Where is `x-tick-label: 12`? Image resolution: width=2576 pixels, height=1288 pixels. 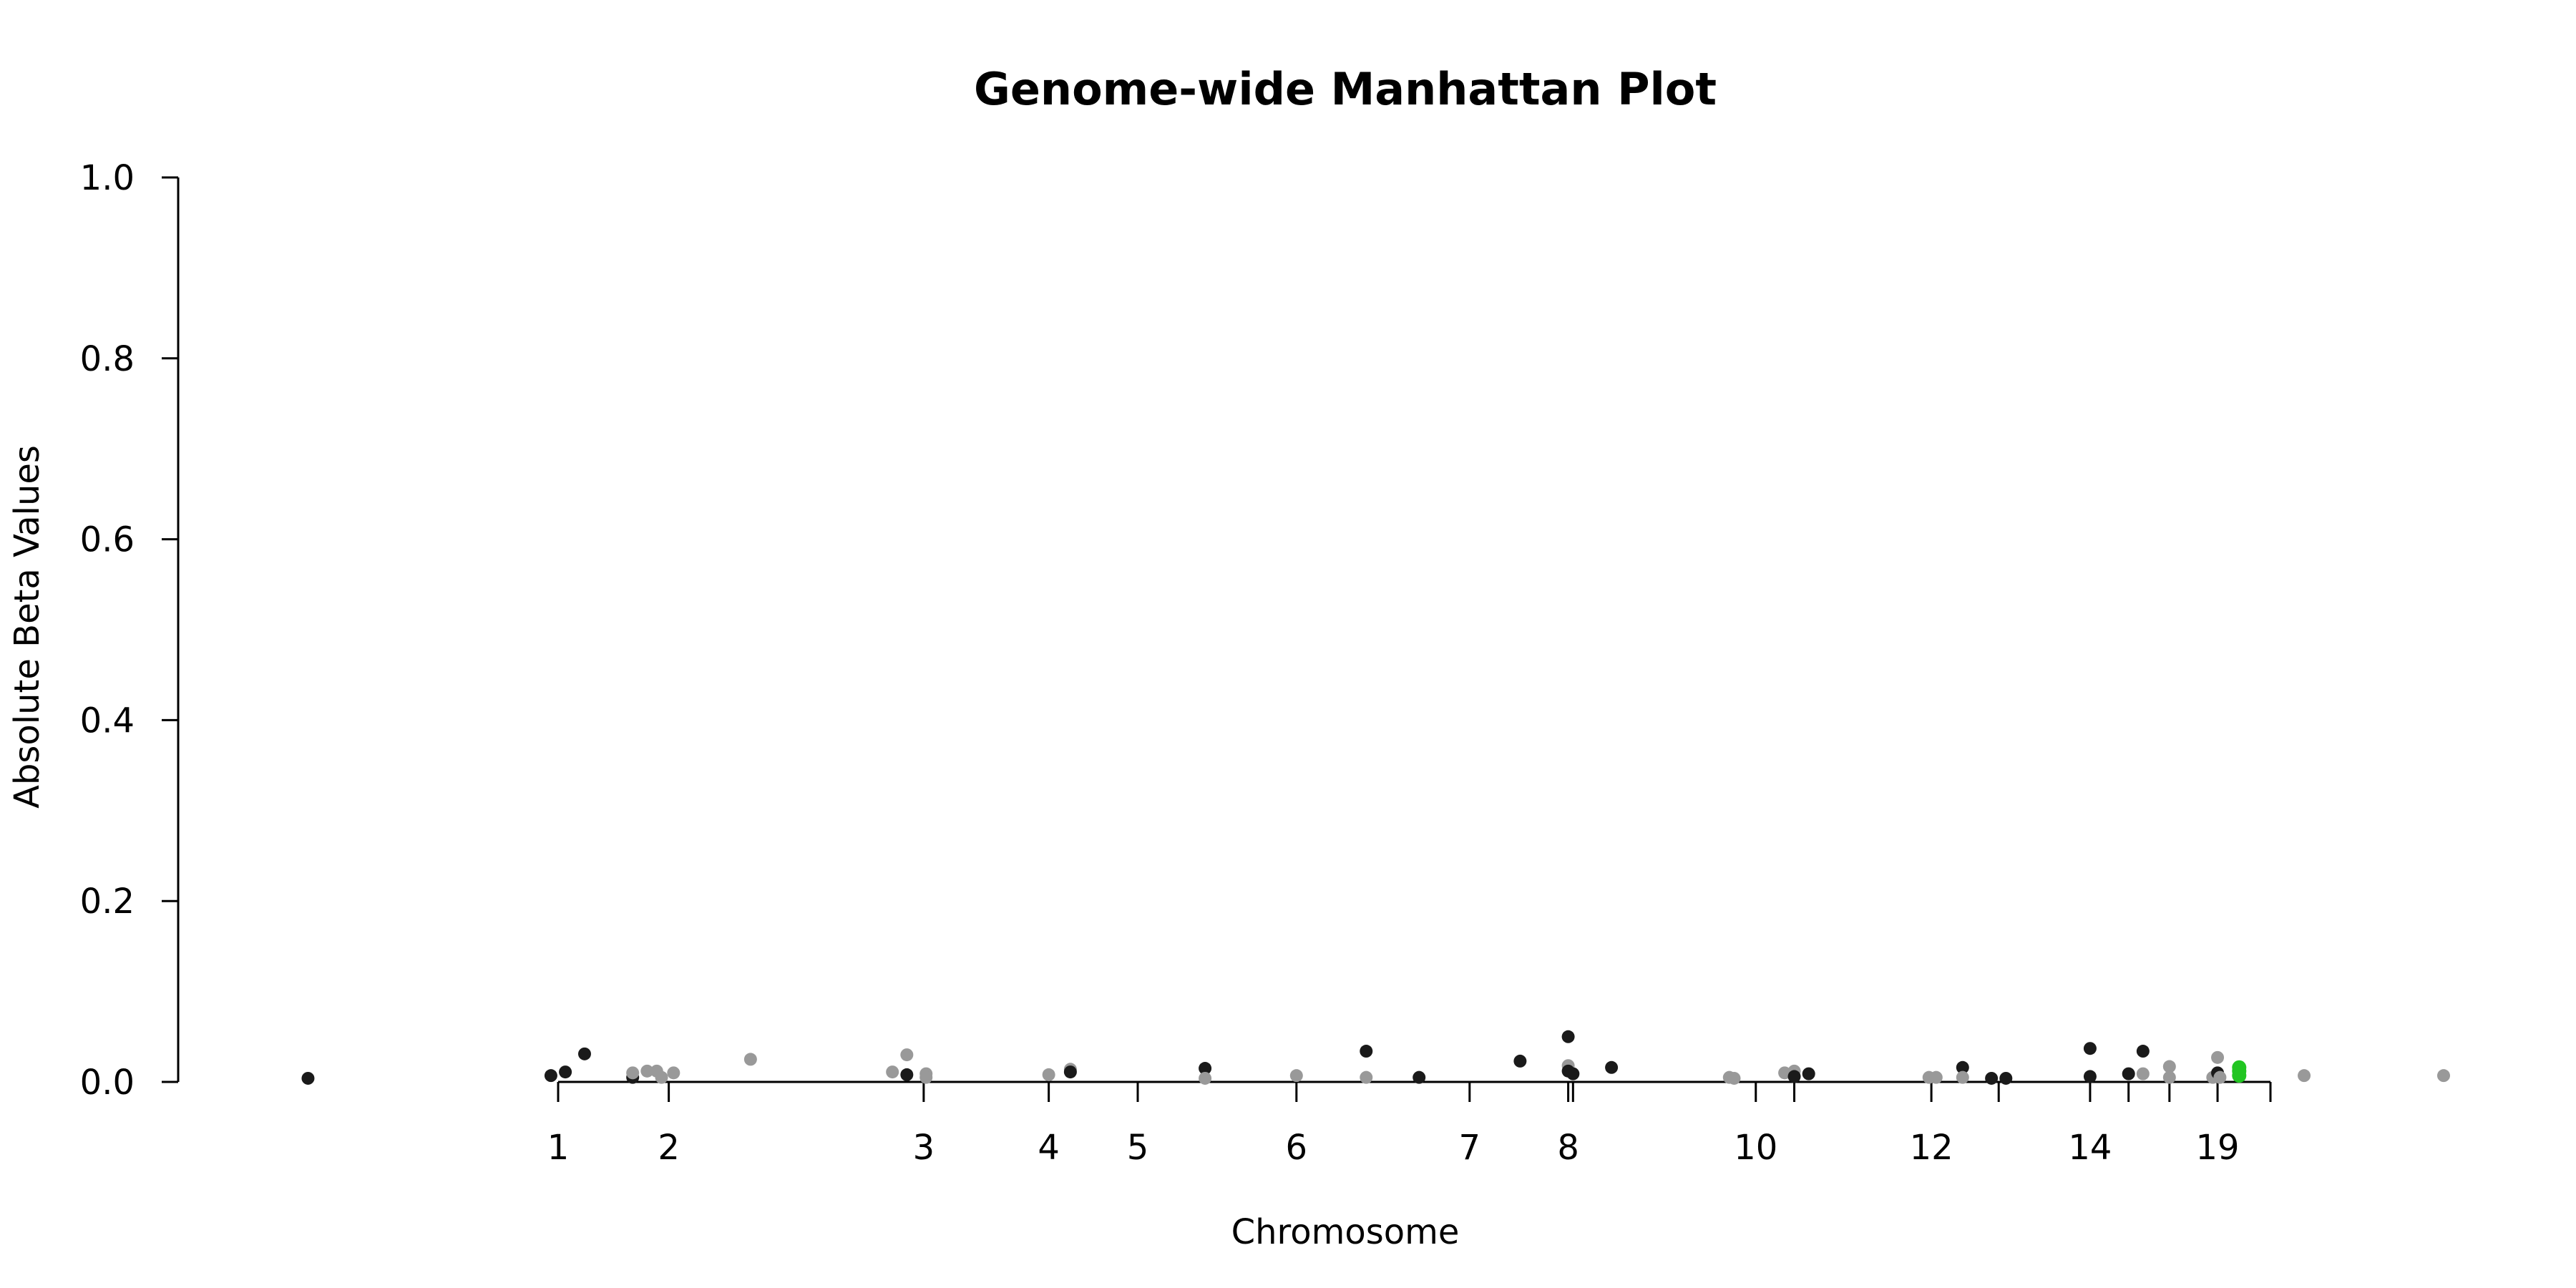
x-tick-label: 12 is located at coordinates (1931, 1148).